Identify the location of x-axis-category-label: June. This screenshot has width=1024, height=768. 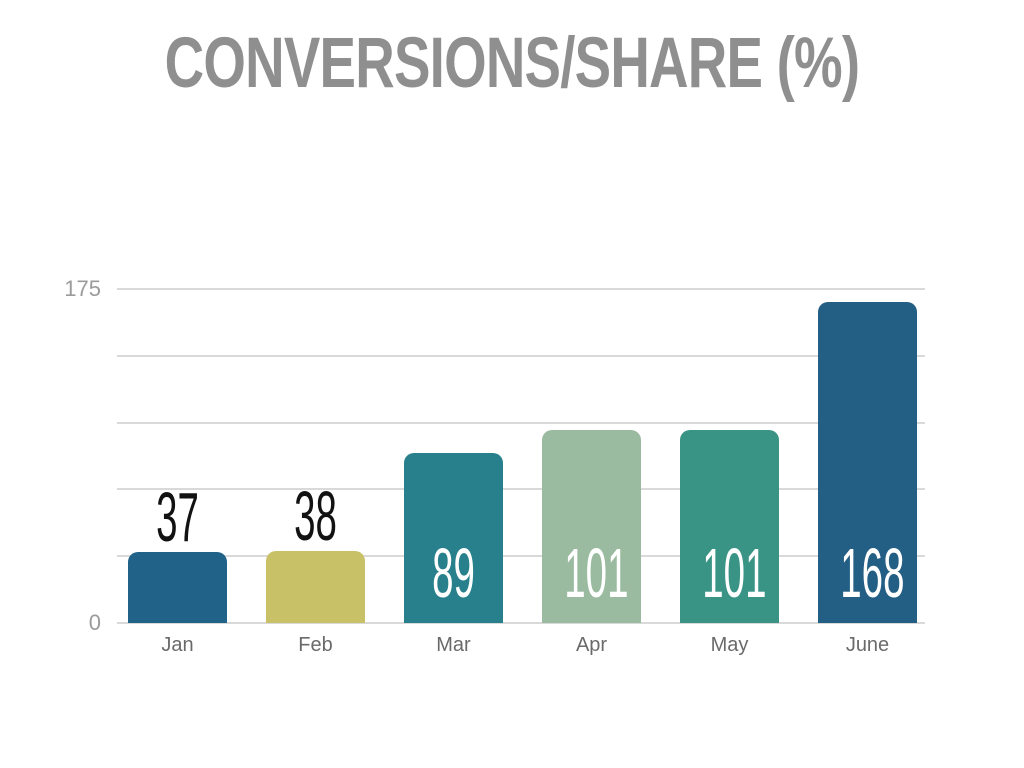
(867, 645).